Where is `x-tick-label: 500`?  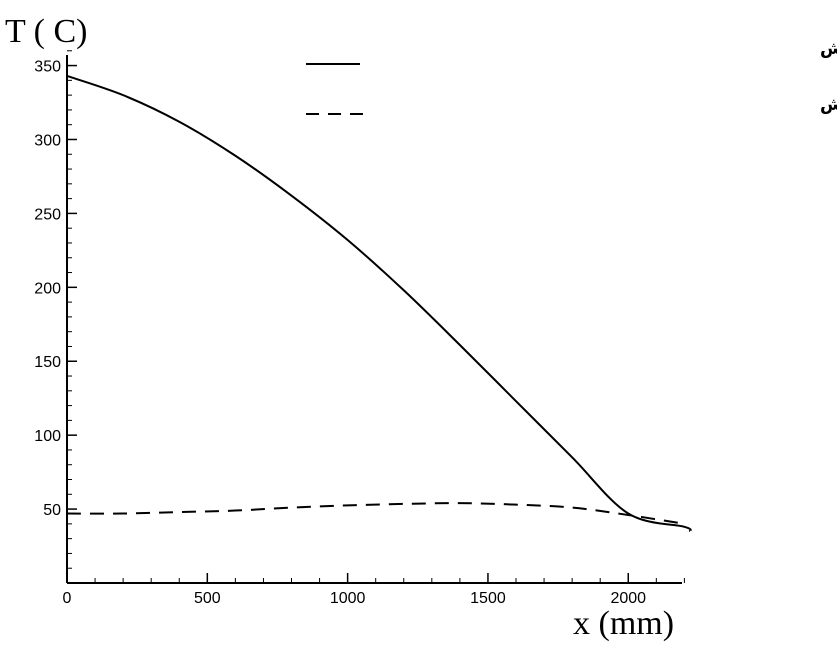
x-tick-label: 500 is located at coordinates (207, 598).